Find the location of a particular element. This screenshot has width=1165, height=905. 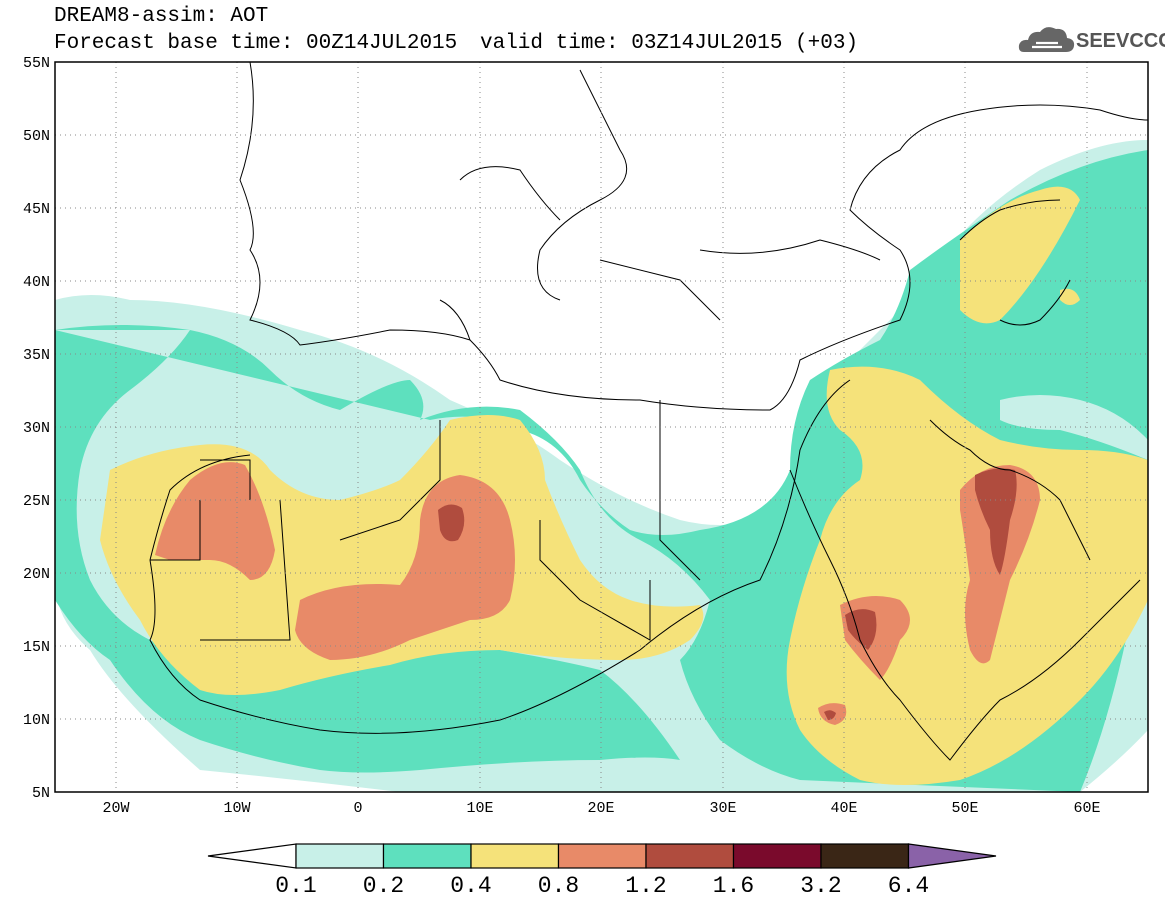

colorbar-label: 0.1 is located at coordinates (295, 886).